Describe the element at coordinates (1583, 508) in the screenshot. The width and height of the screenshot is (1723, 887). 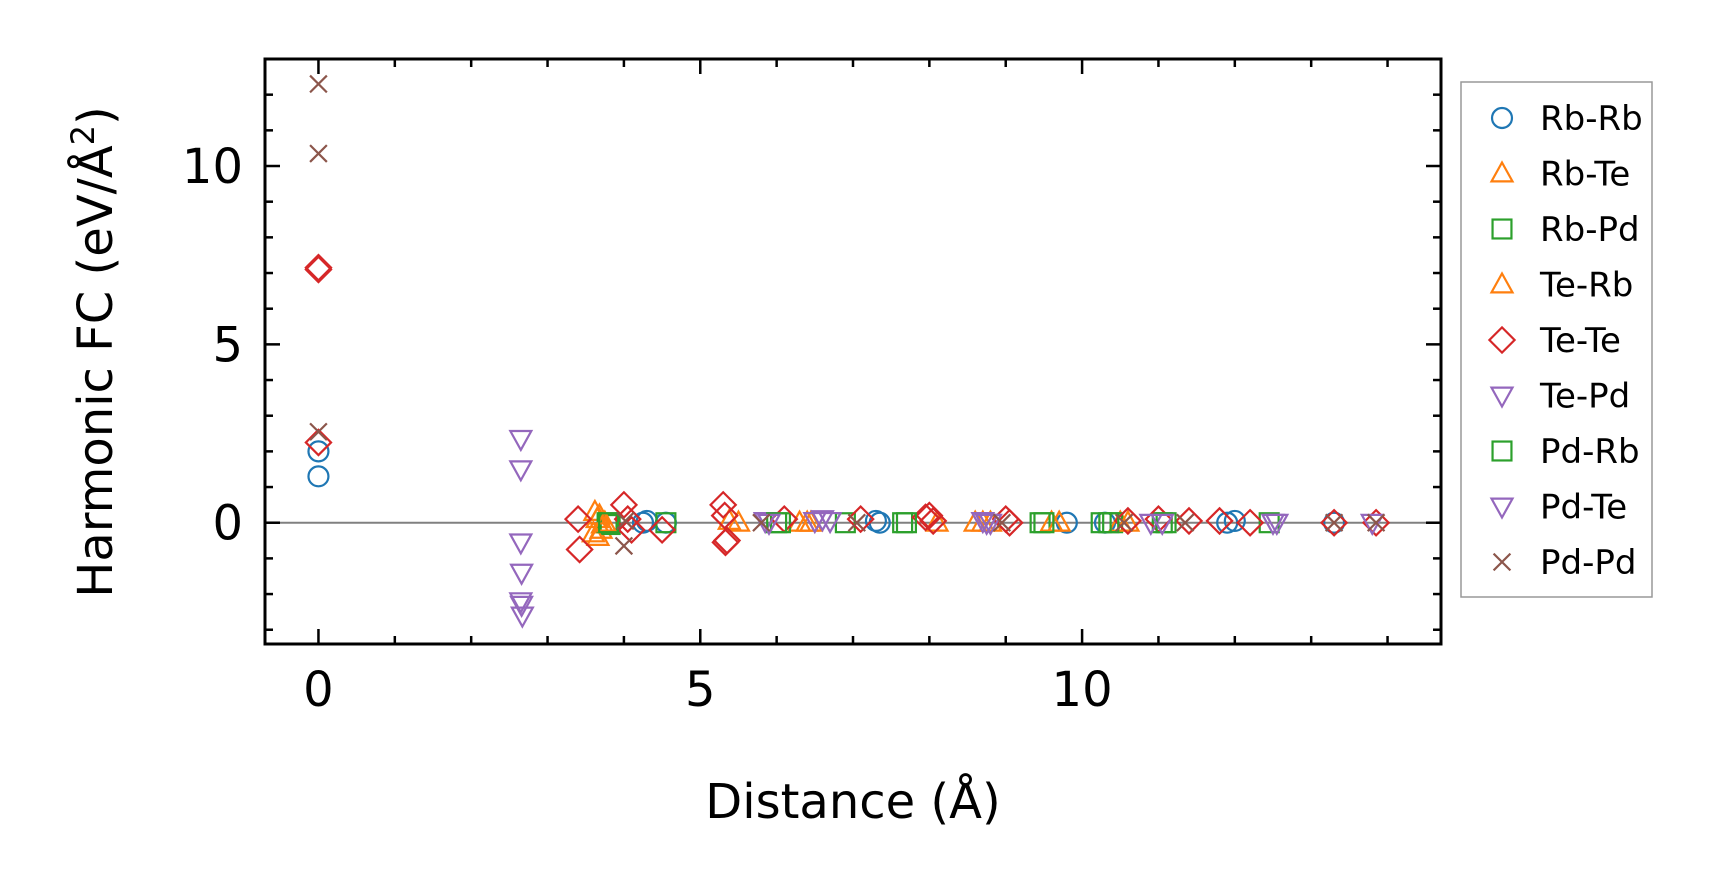
I see `legend-label: Pd-Te` at that location.